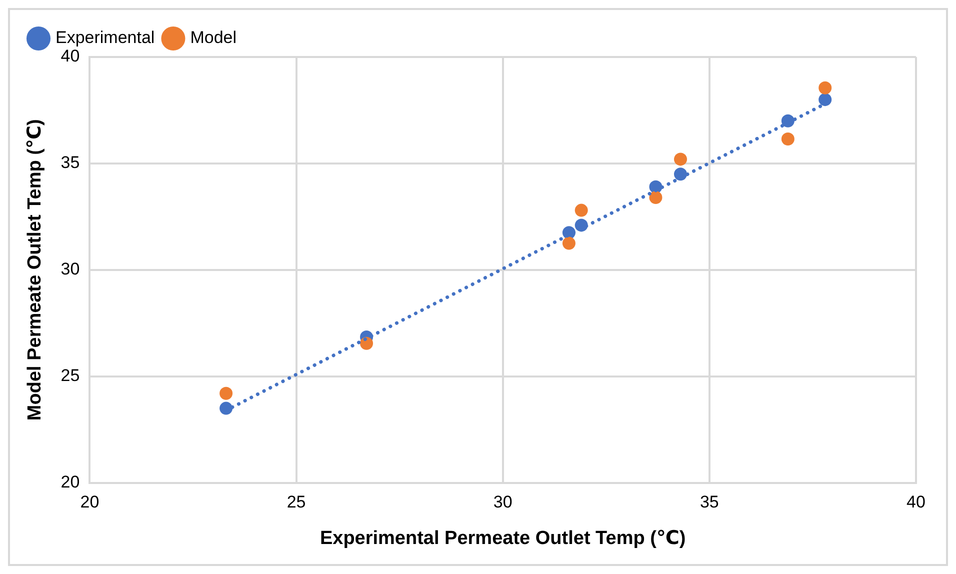  Describe the element at coordinates (502, 502) in the screenshot. I see `x-tick-label: 30` at that location.